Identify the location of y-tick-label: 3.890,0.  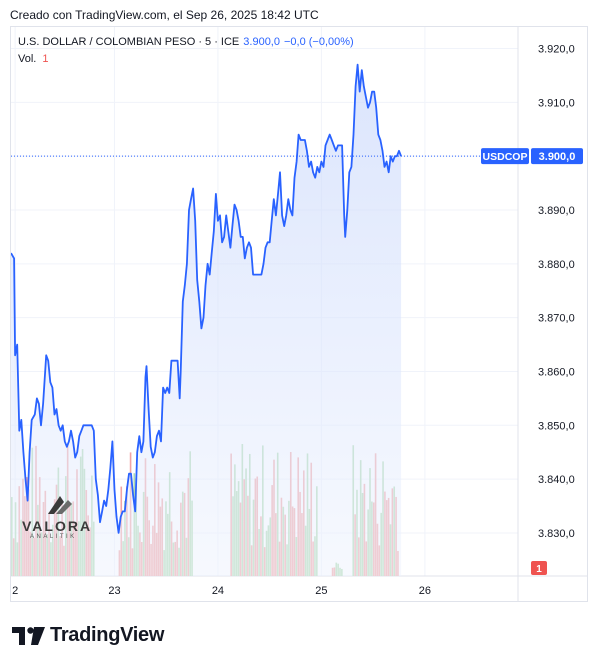
(556, 211).